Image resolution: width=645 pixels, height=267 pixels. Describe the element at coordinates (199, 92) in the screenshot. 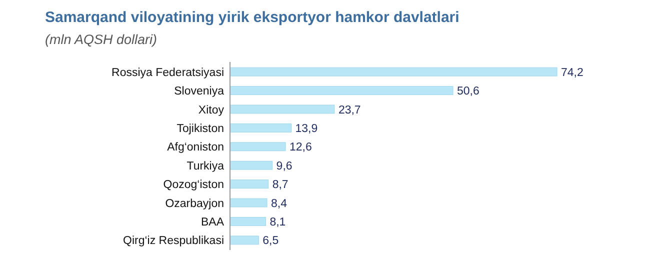

I see `y-tick-label: Sloveniya` at that location.